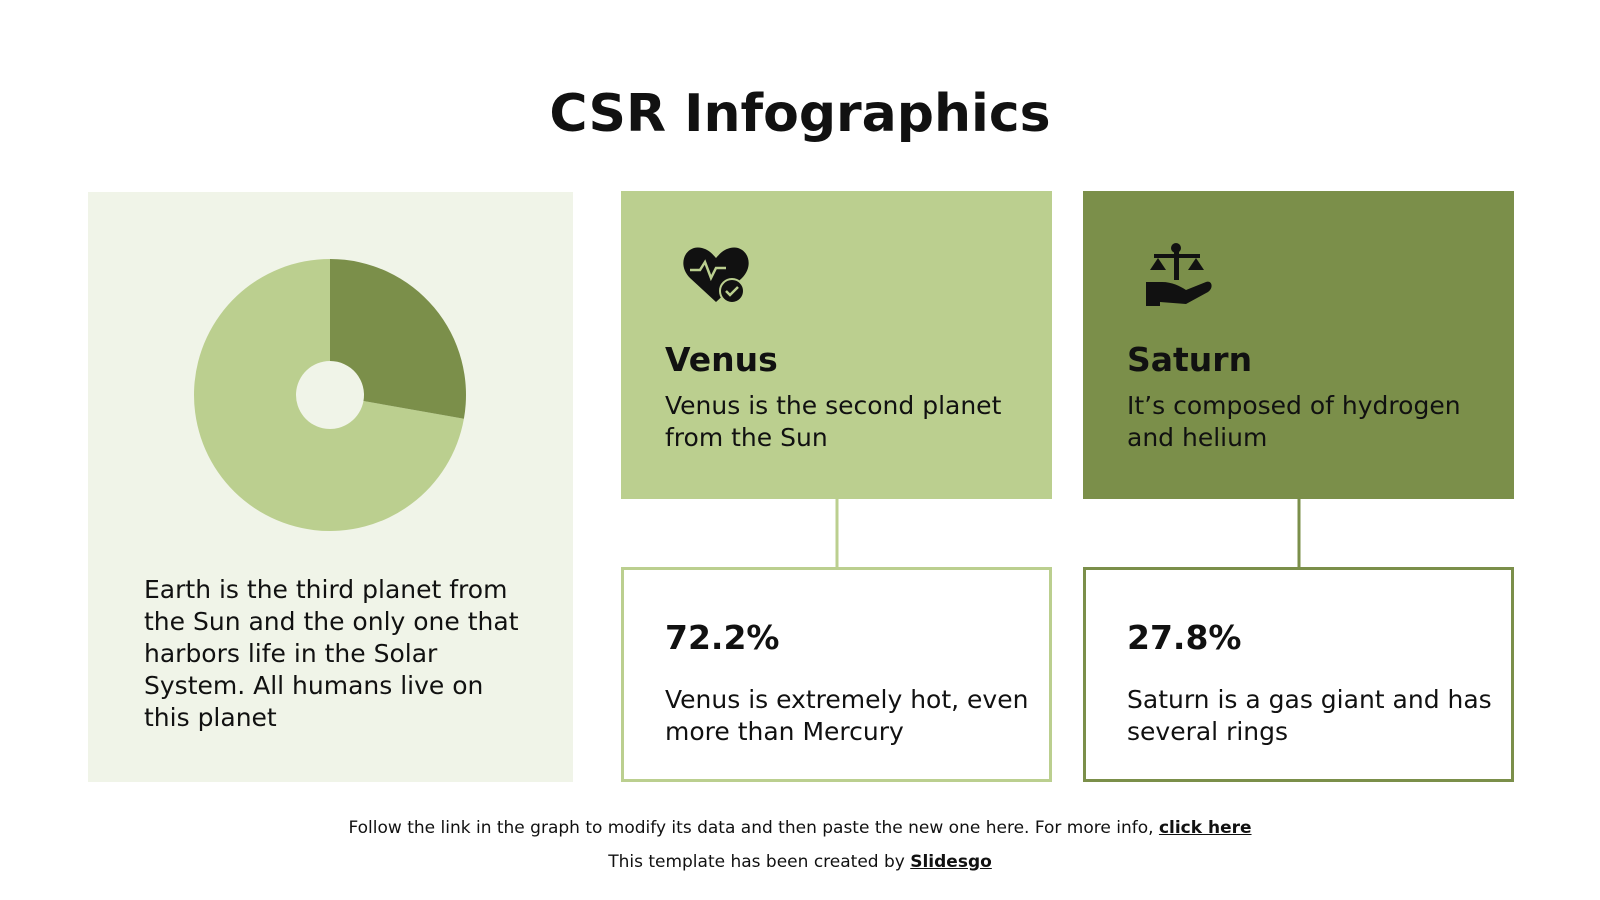 The height and width of the screenshot is (900, 1600). I want to click on credit-link: Slidesgo, so click(951, 862).